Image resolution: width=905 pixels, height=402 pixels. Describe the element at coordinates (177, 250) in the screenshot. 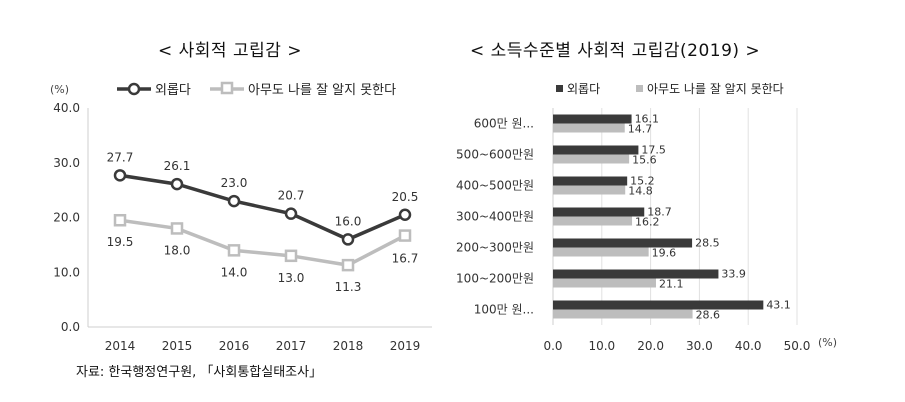

I see `data-label-unknown: 18.0` at that location.